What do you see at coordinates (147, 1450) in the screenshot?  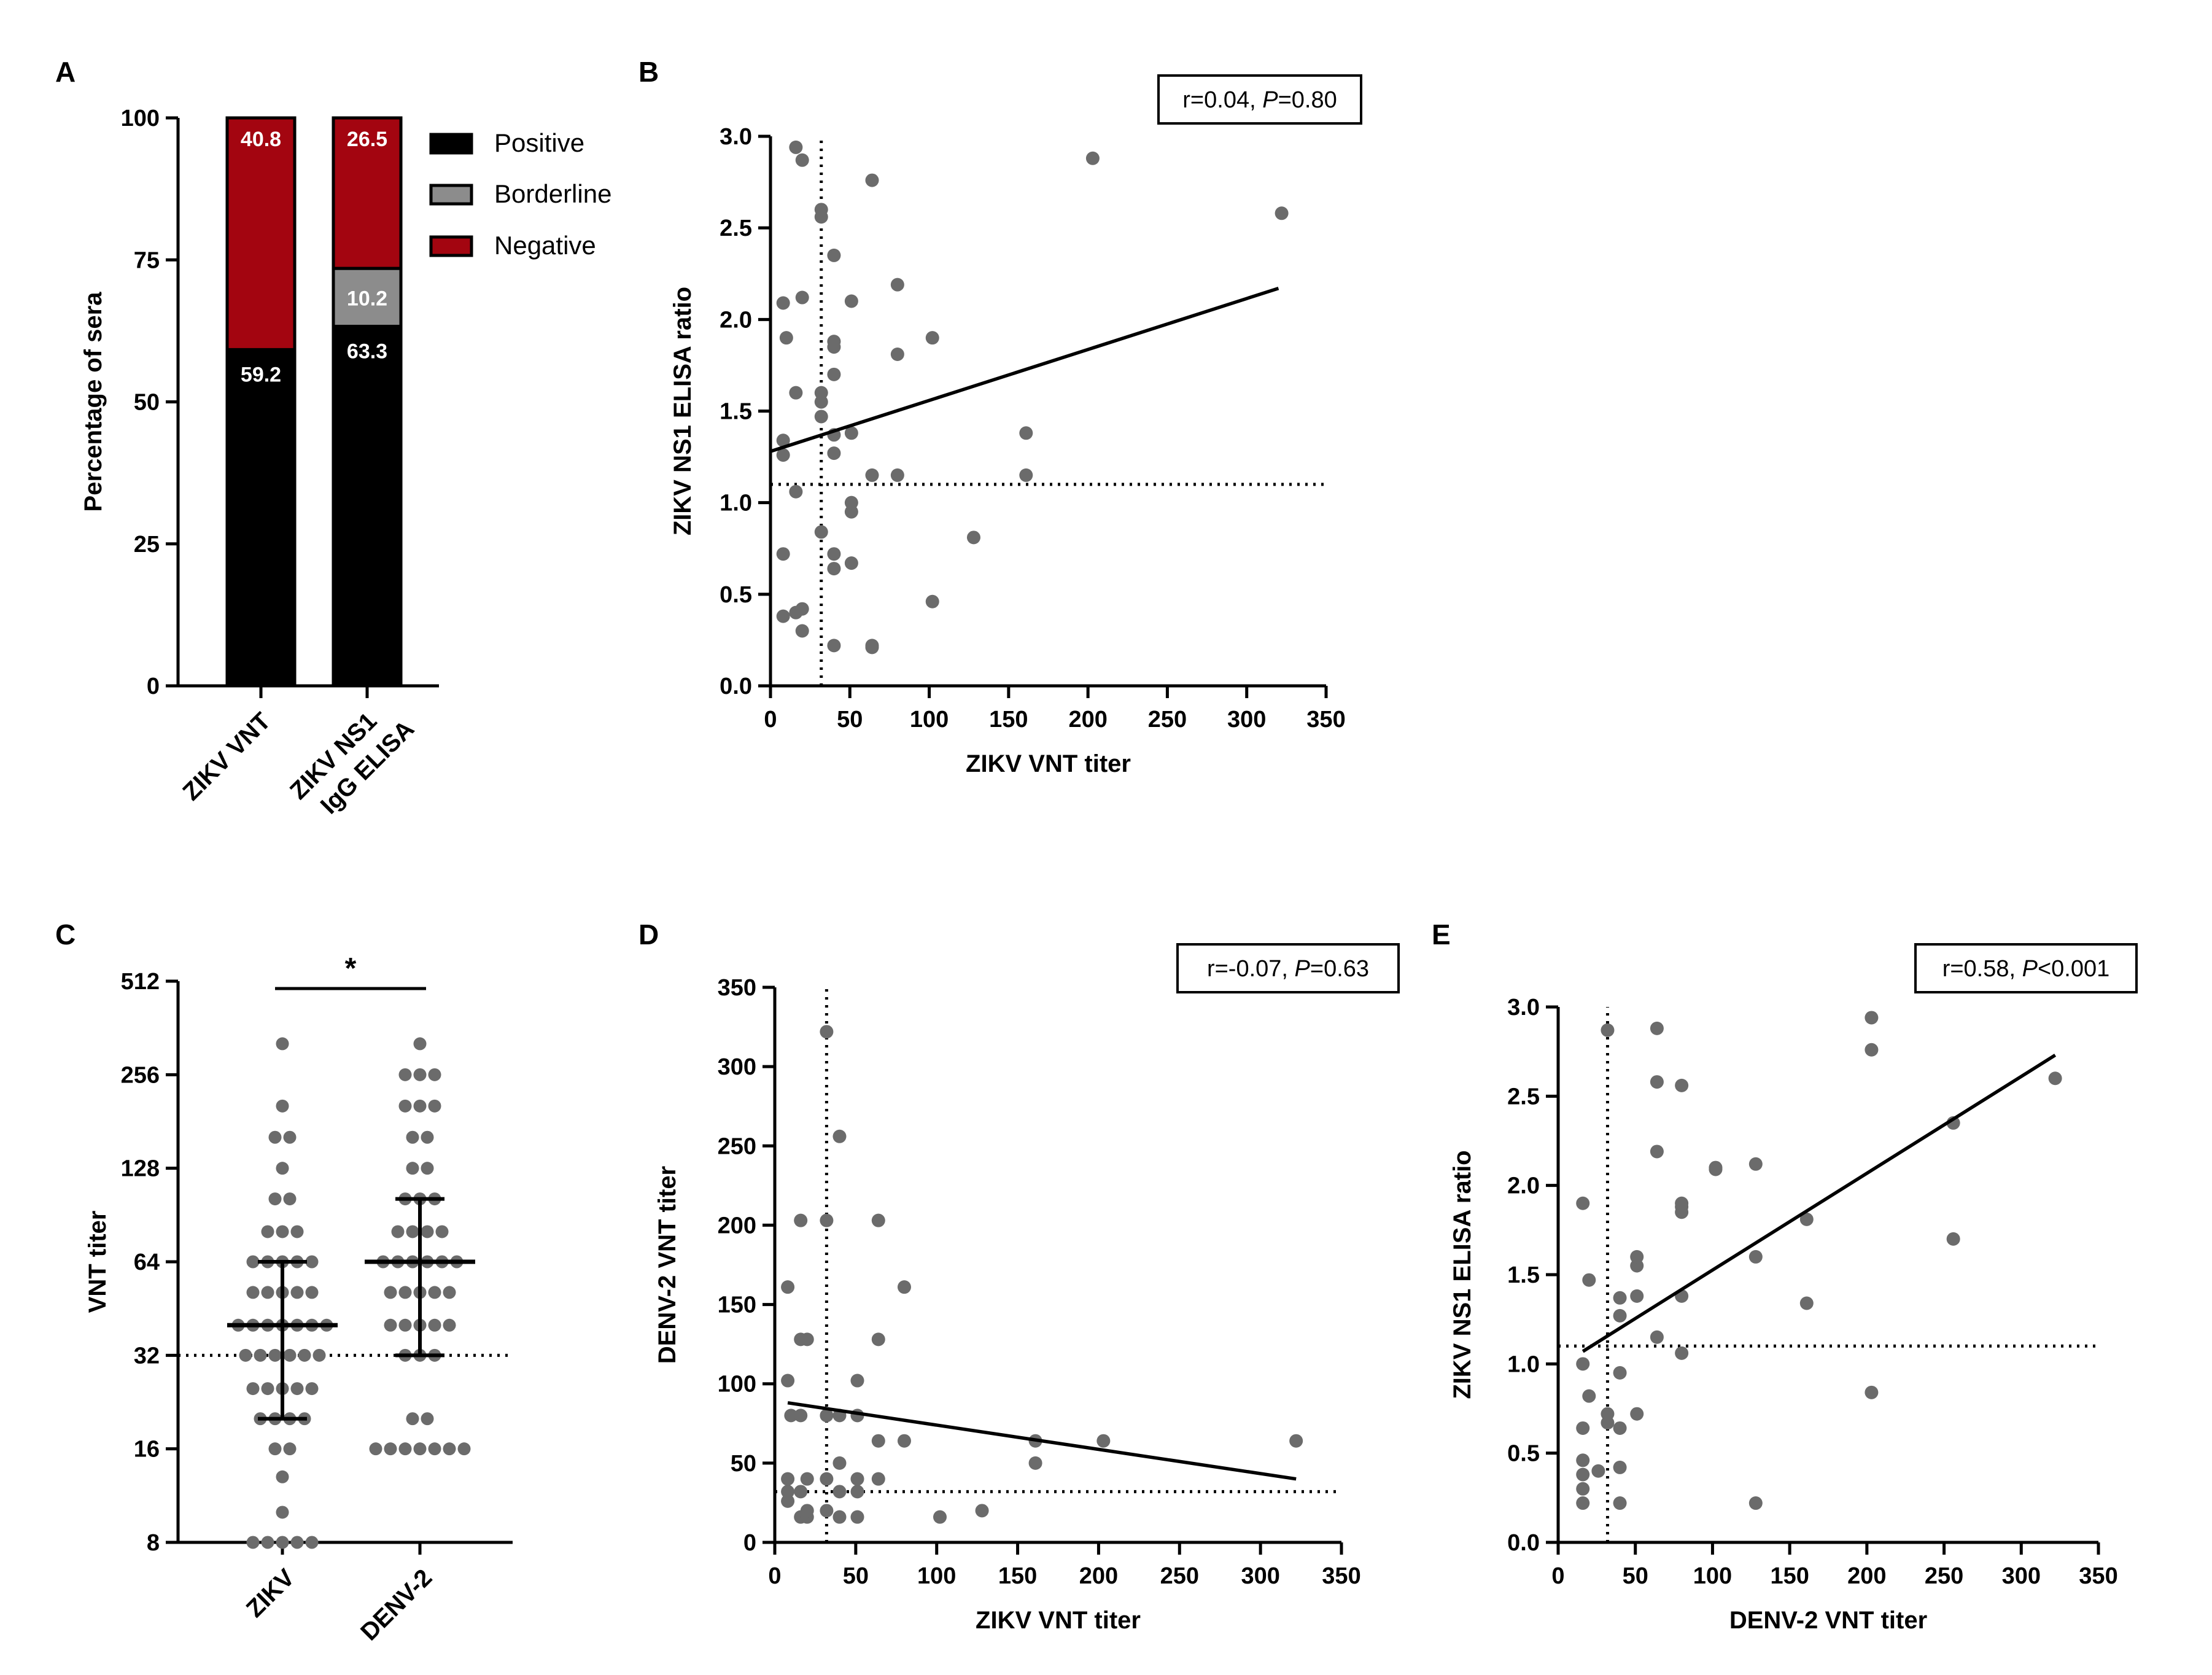 I see `y-tick-label-C: 16` at bounding box center [147, 1450].